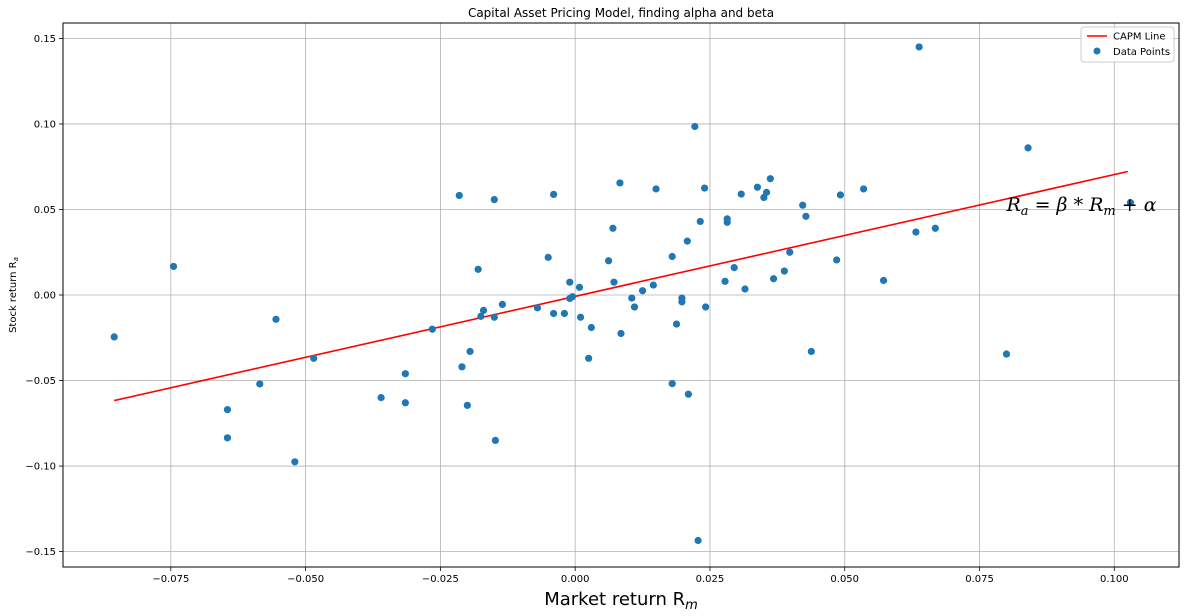 Image resolution: width=1185 pixels, height=616 pixels. Describe the element at coordinates (710, 579) in the screenshot. I see `x-tick-label: 0.025` at that location.